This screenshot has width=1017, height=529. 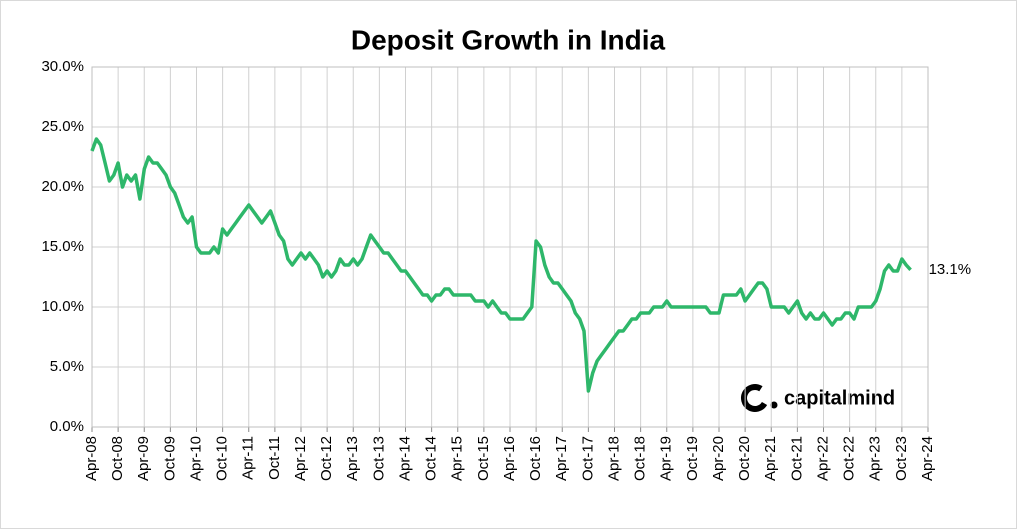 What do you see at coordinates (62, 246) in the screenshot?
I see `y-tick-label: 15.0%` at bounding box center [62, 246].